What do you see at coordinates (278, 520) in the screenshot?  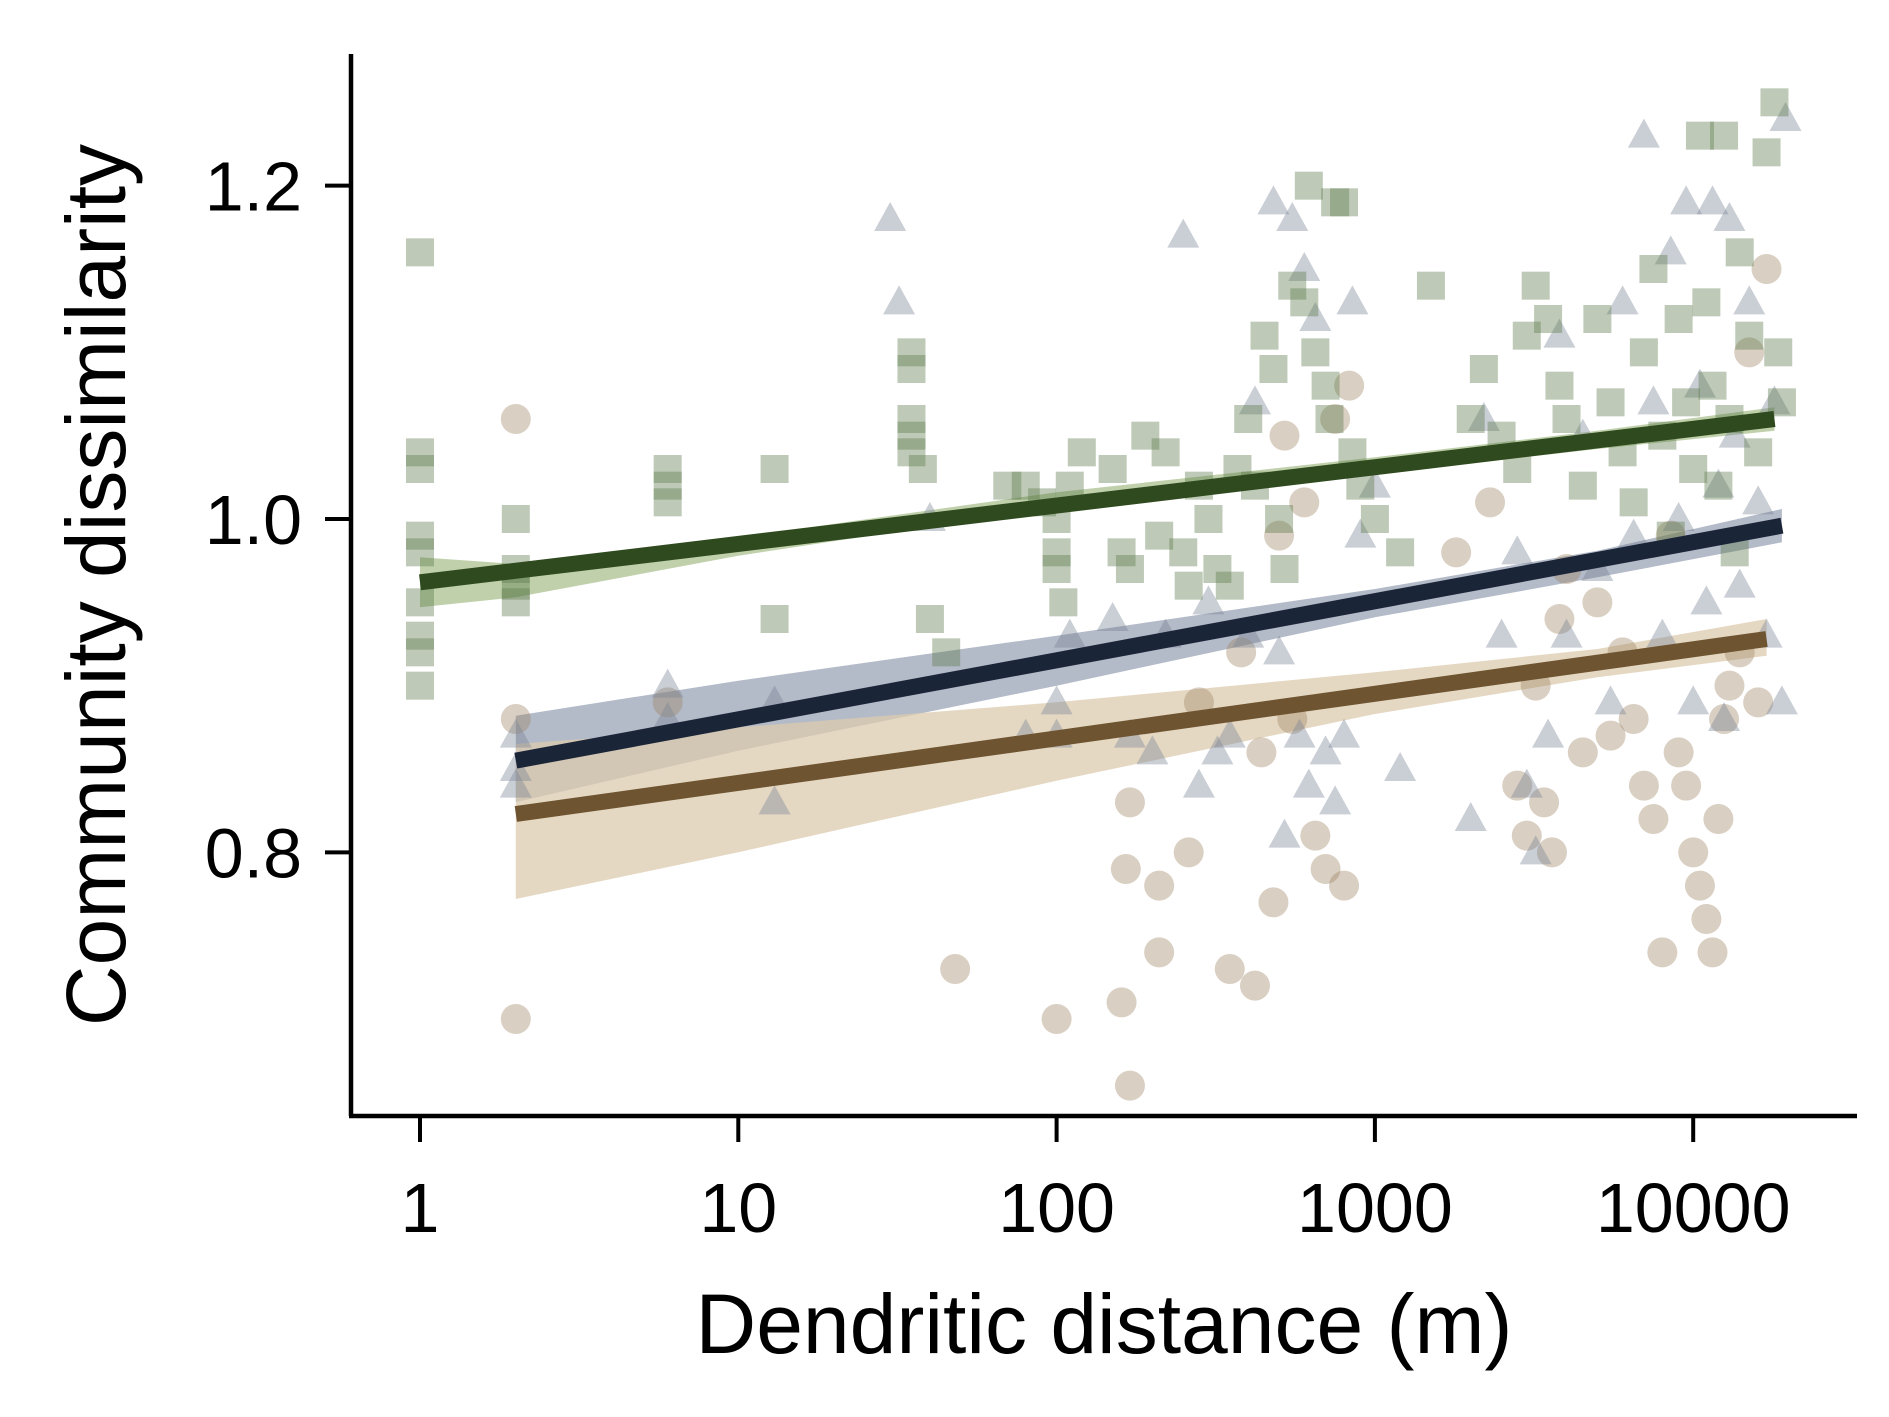 I see `y-ticks: 0.8 1.0 1.2` at bounding box center [278, 520].